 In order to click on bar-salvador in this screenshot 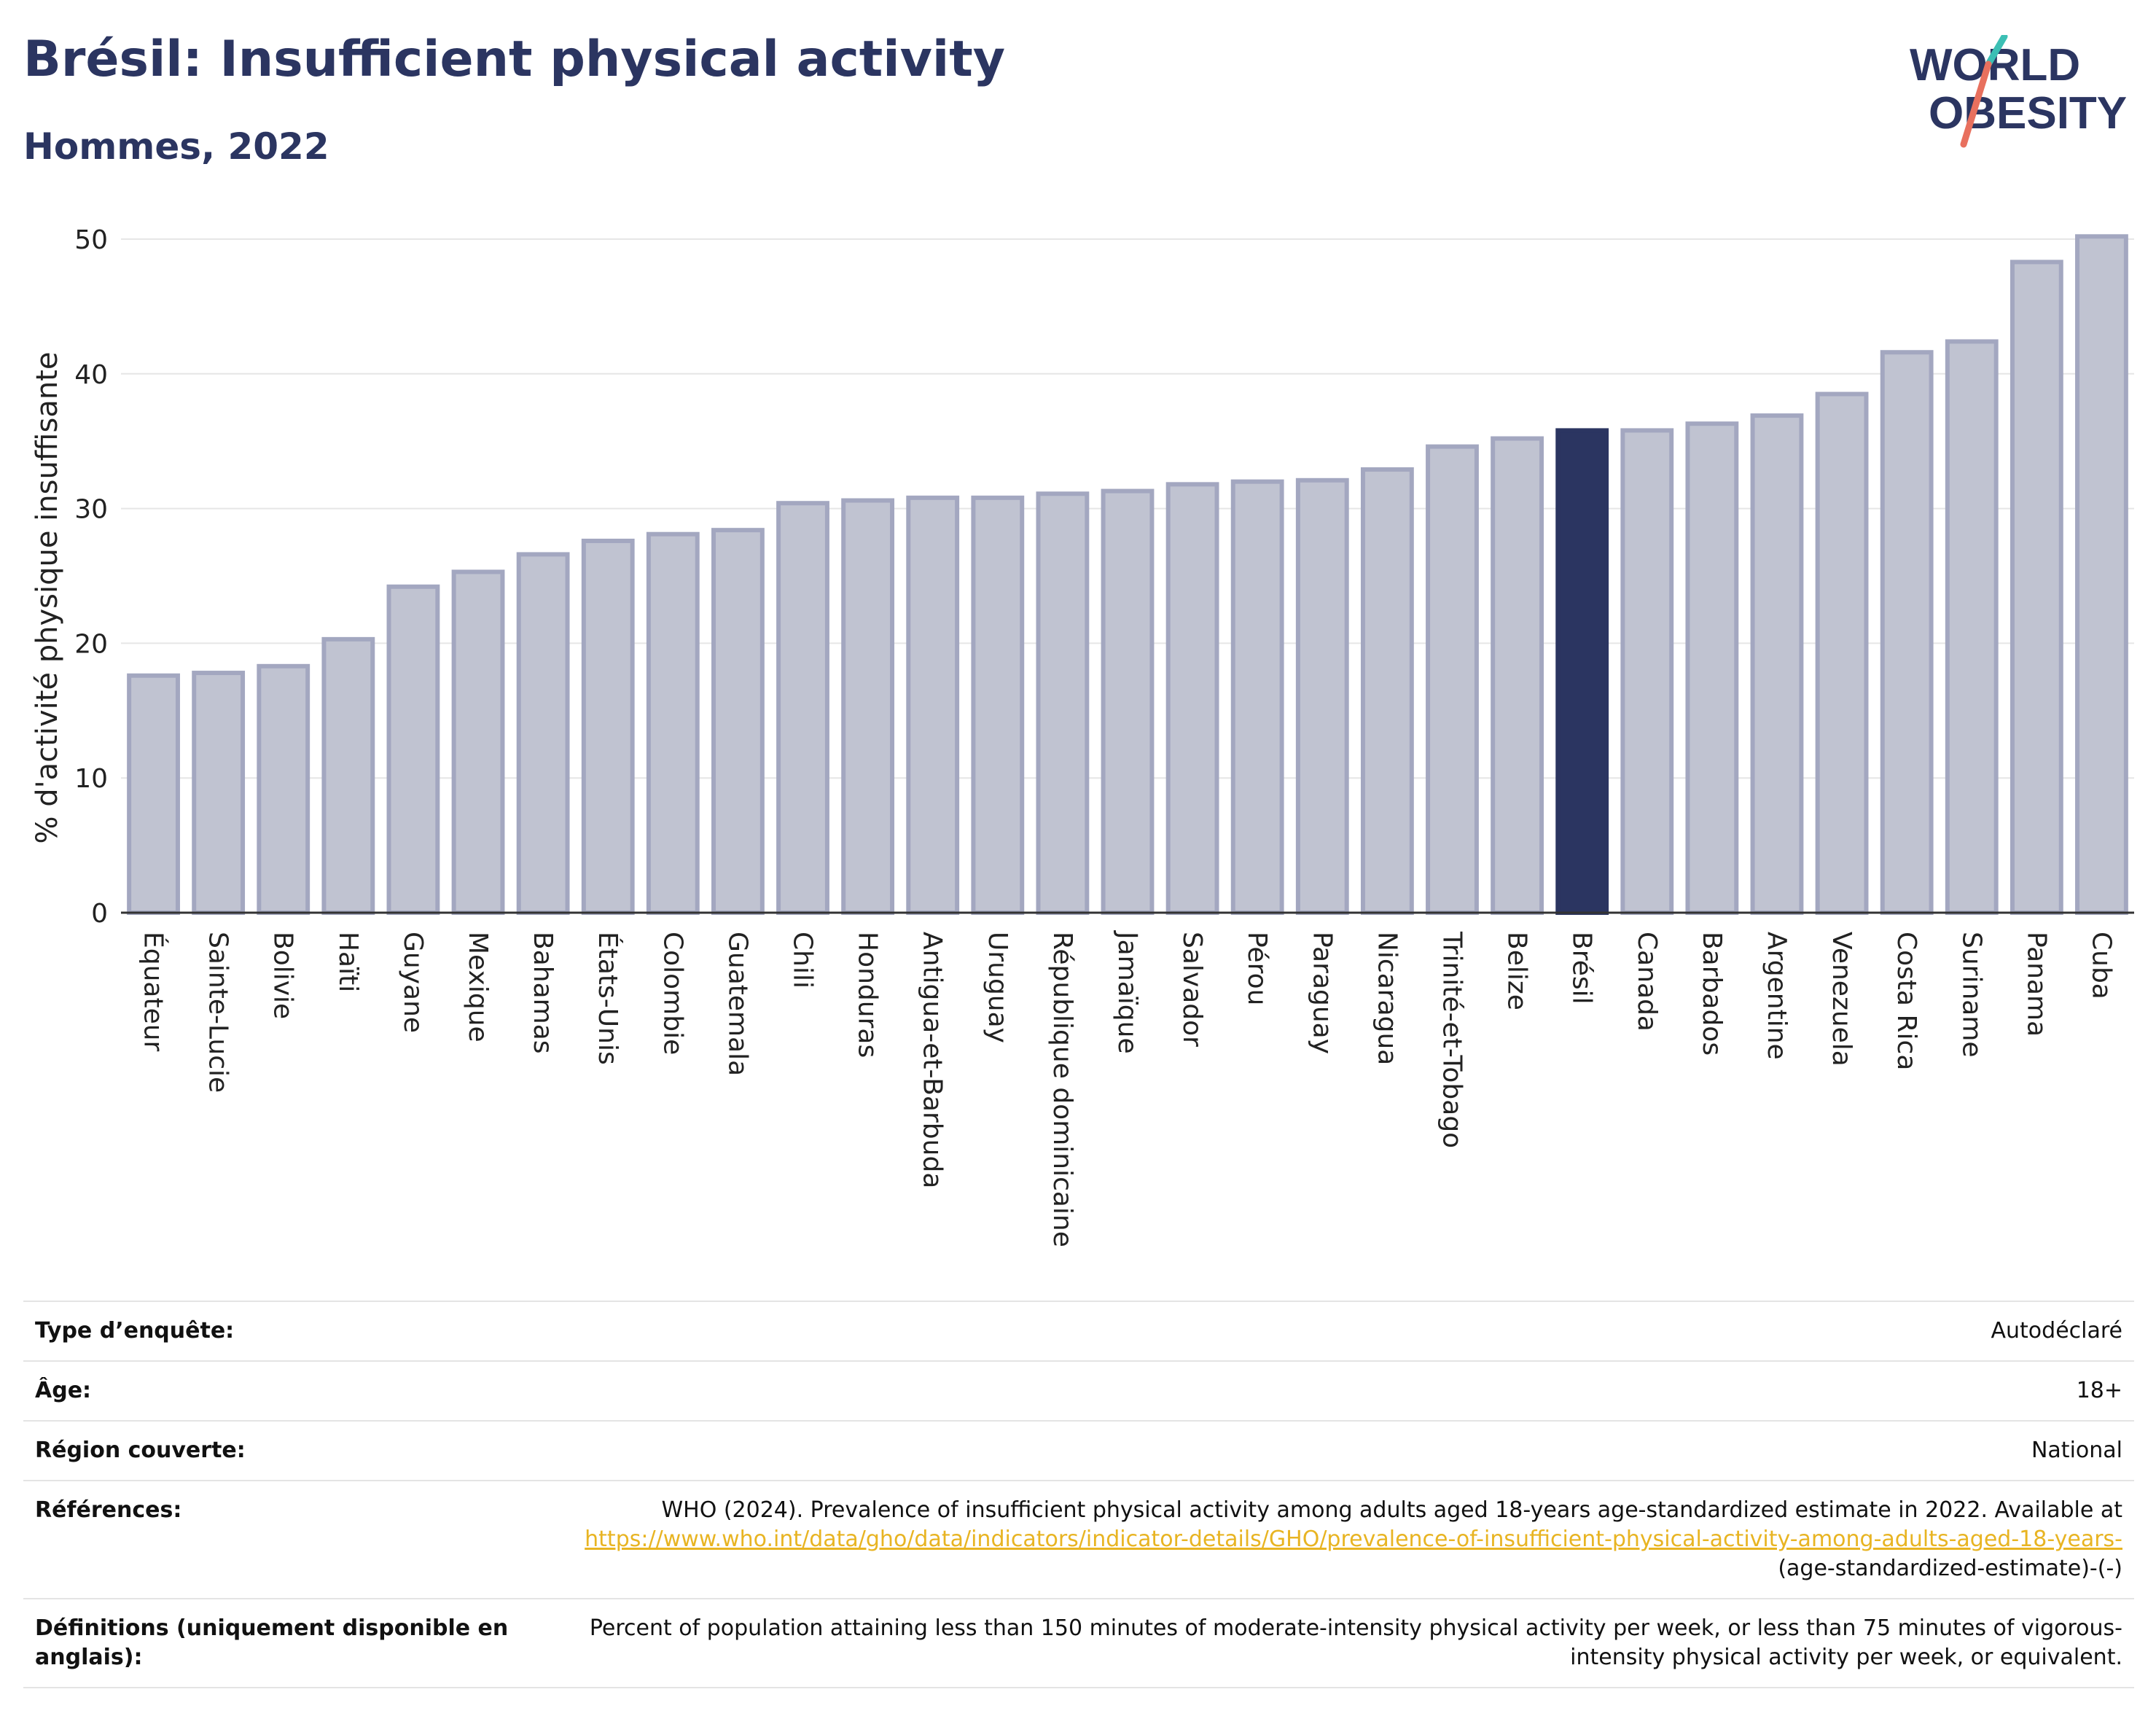, I will do `click(1192, 698)`.